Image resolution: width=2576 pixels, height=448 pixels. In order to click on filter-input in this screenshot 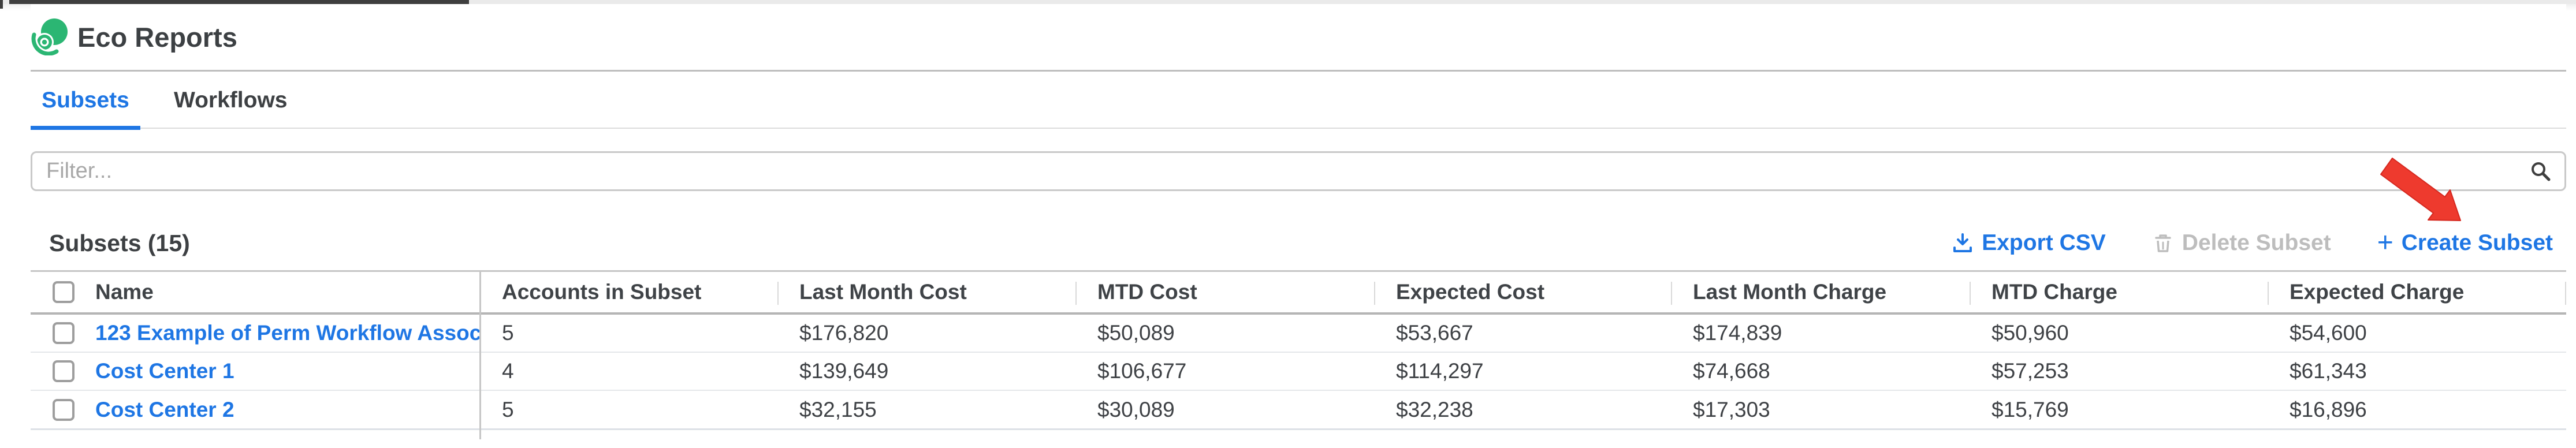, I will do `click(1288, 171)`.